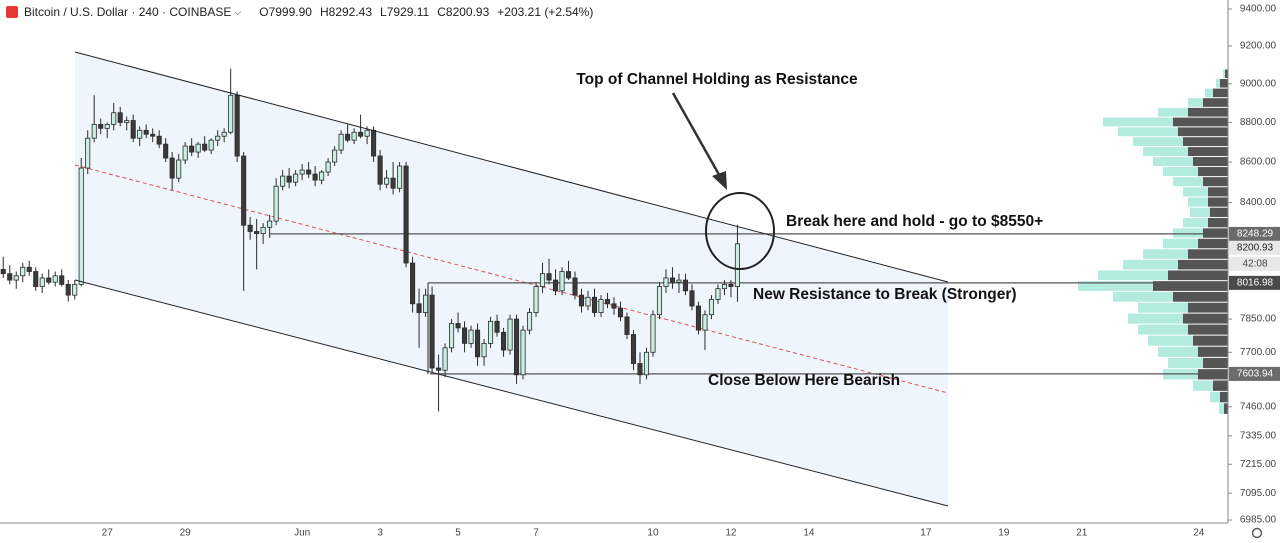  I want to click on price-label: 8016.98, so click(1255, 283).